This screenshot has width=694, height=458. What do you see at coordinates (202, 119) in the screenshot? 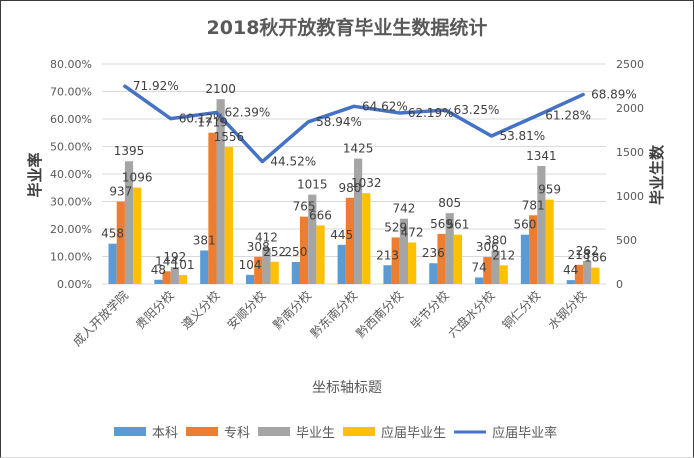
I see `line-data-label: 60.12%` at bounding box center [202, 119].